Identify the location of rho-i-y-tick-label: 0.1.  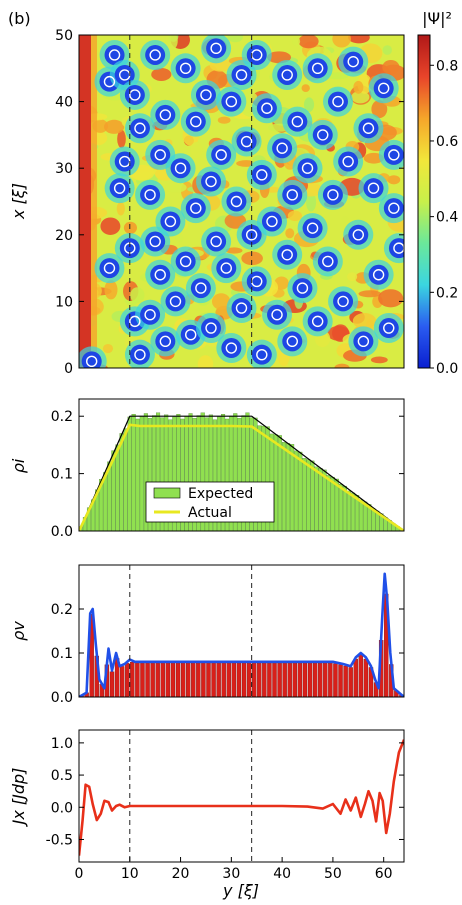
(62, 475).